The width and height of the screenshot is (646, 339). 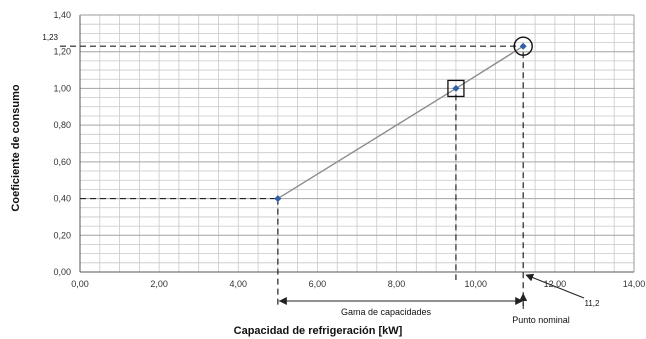 What do you see at coordinates (62, 272) in the screenshot?
I see `y-tick-label: 0,00` at bounding box center [62, 272].